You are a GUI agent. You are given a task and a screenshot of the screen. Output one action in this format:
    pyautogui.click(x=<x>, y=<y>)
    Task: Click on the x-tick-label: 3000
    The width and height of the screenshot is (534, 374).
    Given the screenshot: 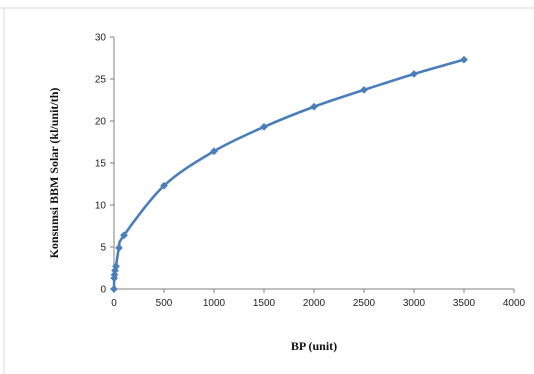 What is the action you would take?
    pyautogui.click(x=414, y=303)
    